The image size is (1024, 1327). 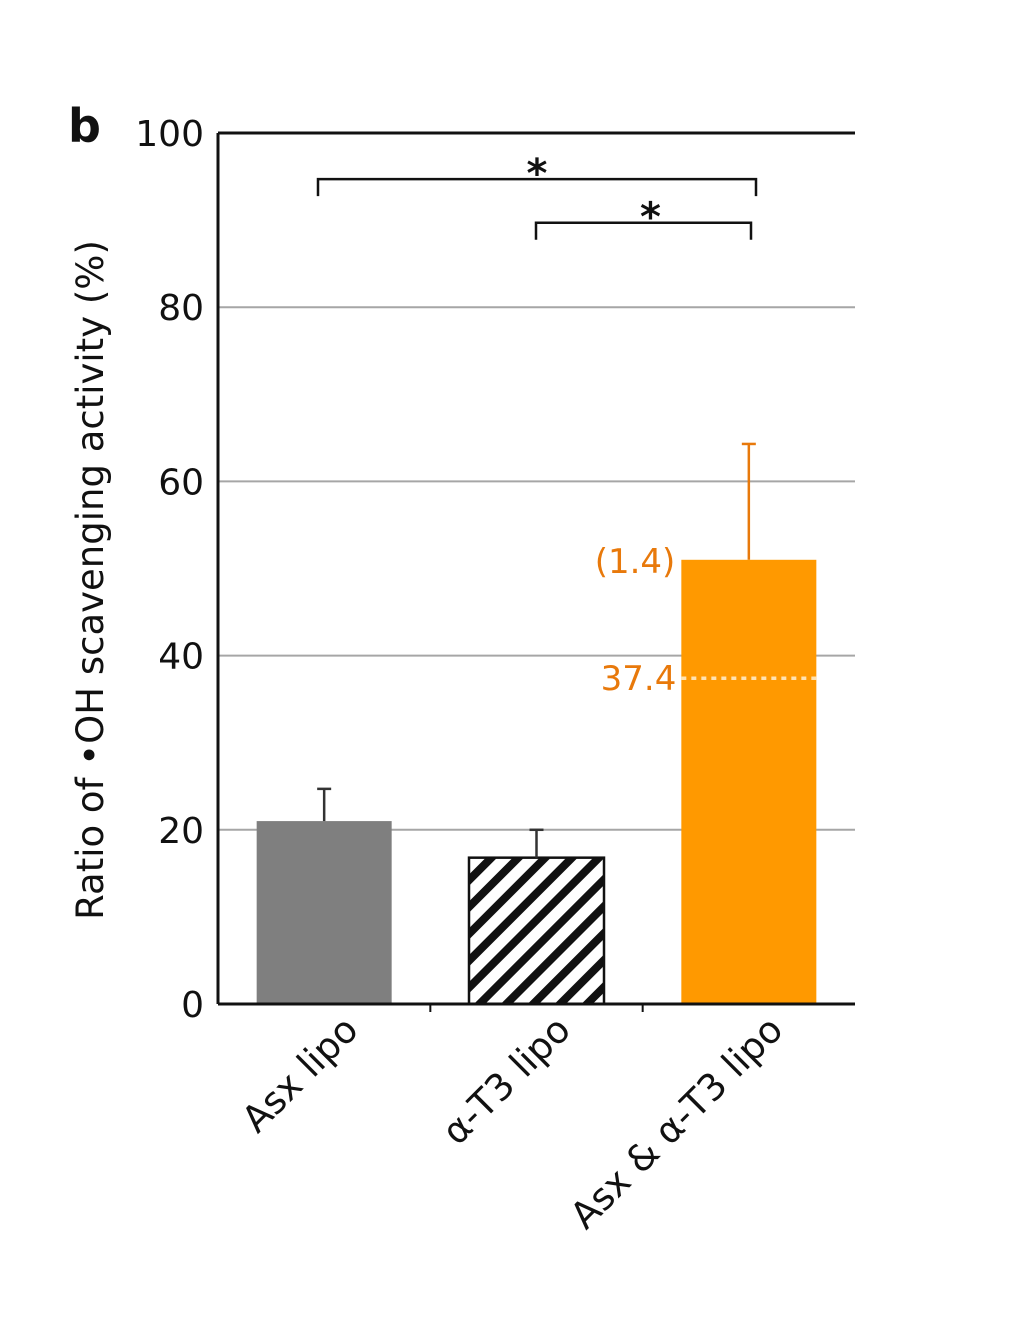 What do you see at coordinates (181, 831) in the screenshot?
I see `y-tick-label: 20` at bounding box center [181, 831].